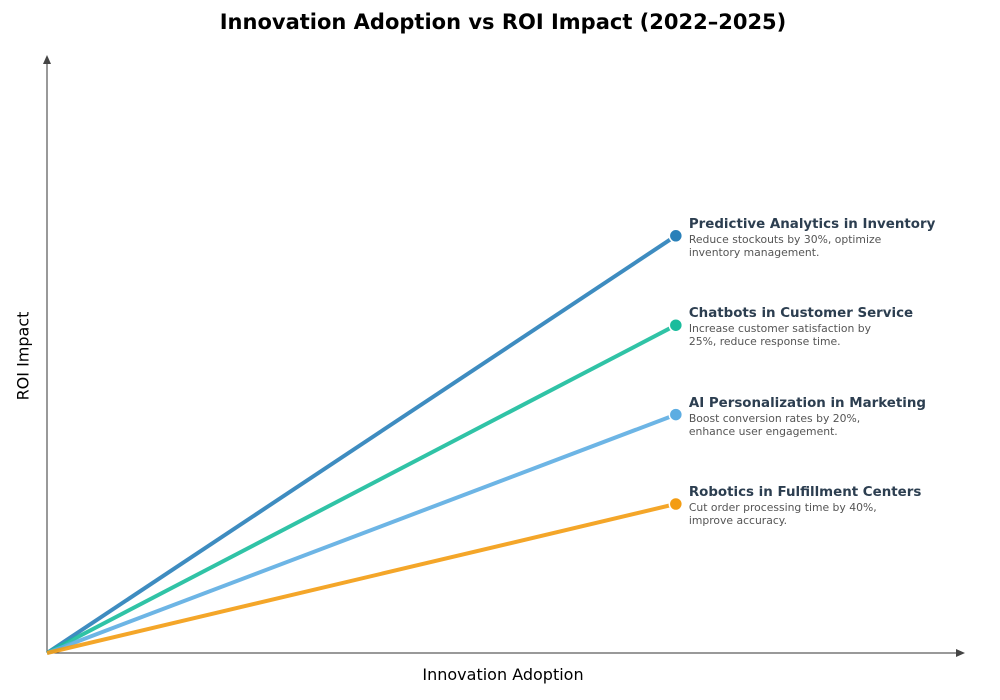 This screenshot has height=700, width=1000. What do you see at coordinates (812, 224) in the screenshot?
I see `series-name: Predictive Analytics in Inventory` at bounding box center [812, 224].